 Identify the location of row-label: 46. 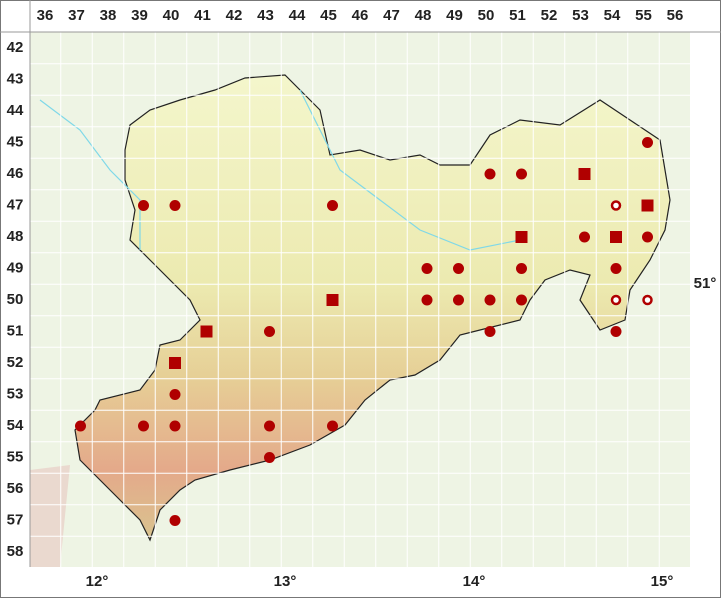
(15, 173).